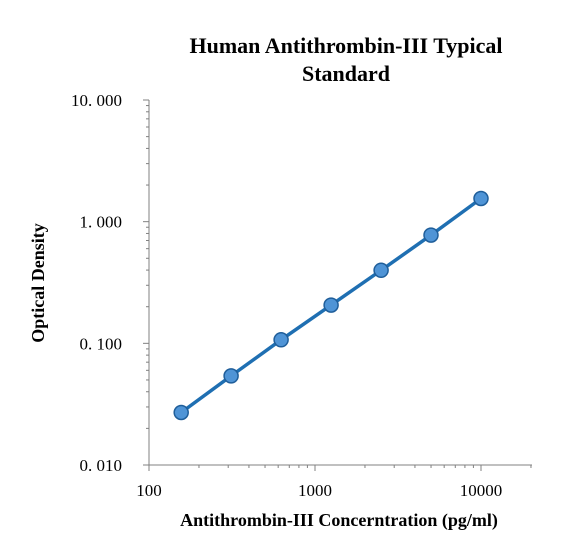  Describe the element at coordinates (334, 482) in the screenshot. I see `x-ticks: 100 1000 10000` at that location.